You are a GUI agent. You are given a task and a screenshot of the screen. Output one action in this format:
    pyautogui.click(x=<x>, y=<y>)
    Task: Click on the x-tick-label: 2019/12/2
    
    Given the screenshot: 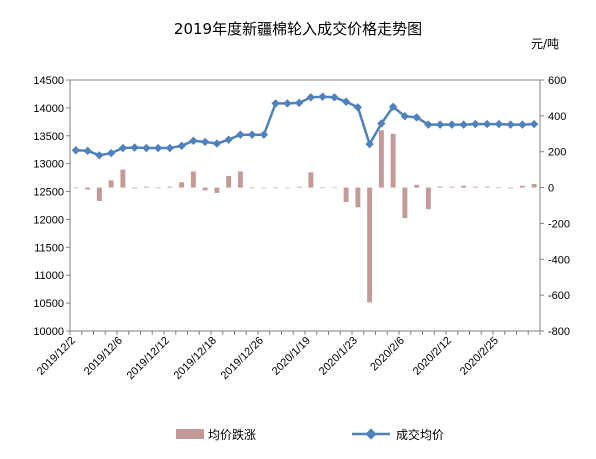 What is the action you would take?
    pyautogui.click(x=56, y=356)
    